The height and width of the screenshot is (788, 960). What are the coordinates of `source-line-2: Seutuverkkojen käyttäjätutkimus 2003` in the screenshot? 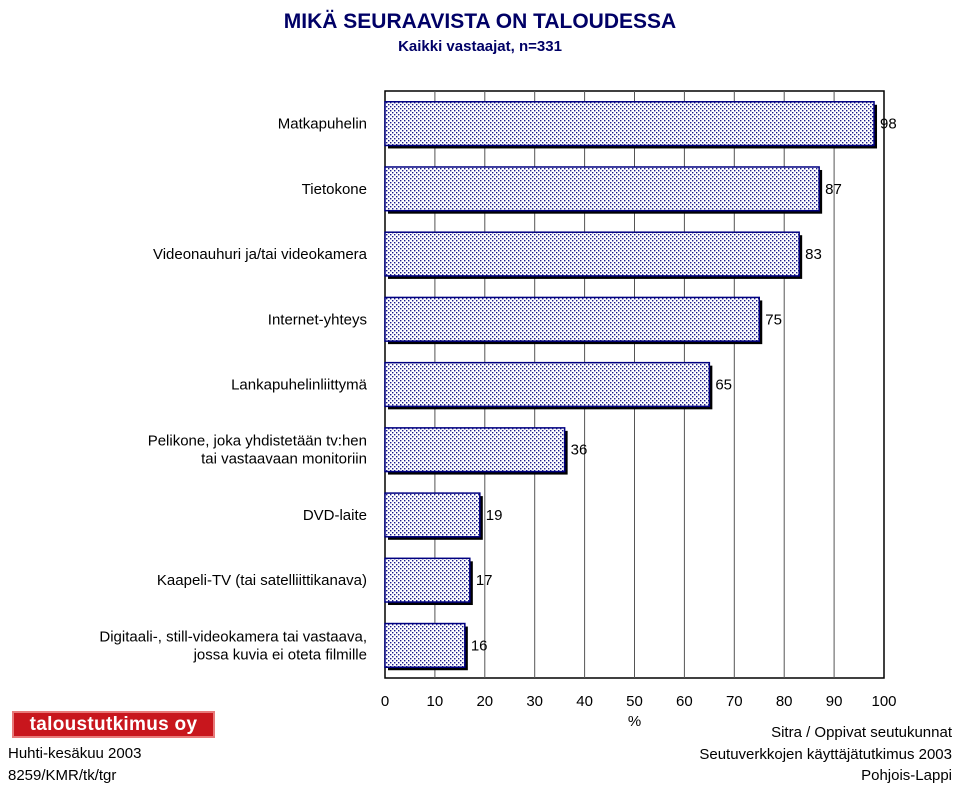 It's located at (825, 754).